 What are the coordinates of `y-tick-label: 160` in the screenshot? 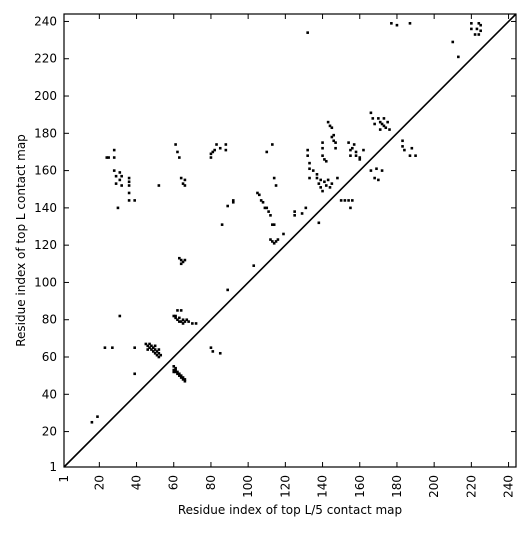 It's located at (45, 171).